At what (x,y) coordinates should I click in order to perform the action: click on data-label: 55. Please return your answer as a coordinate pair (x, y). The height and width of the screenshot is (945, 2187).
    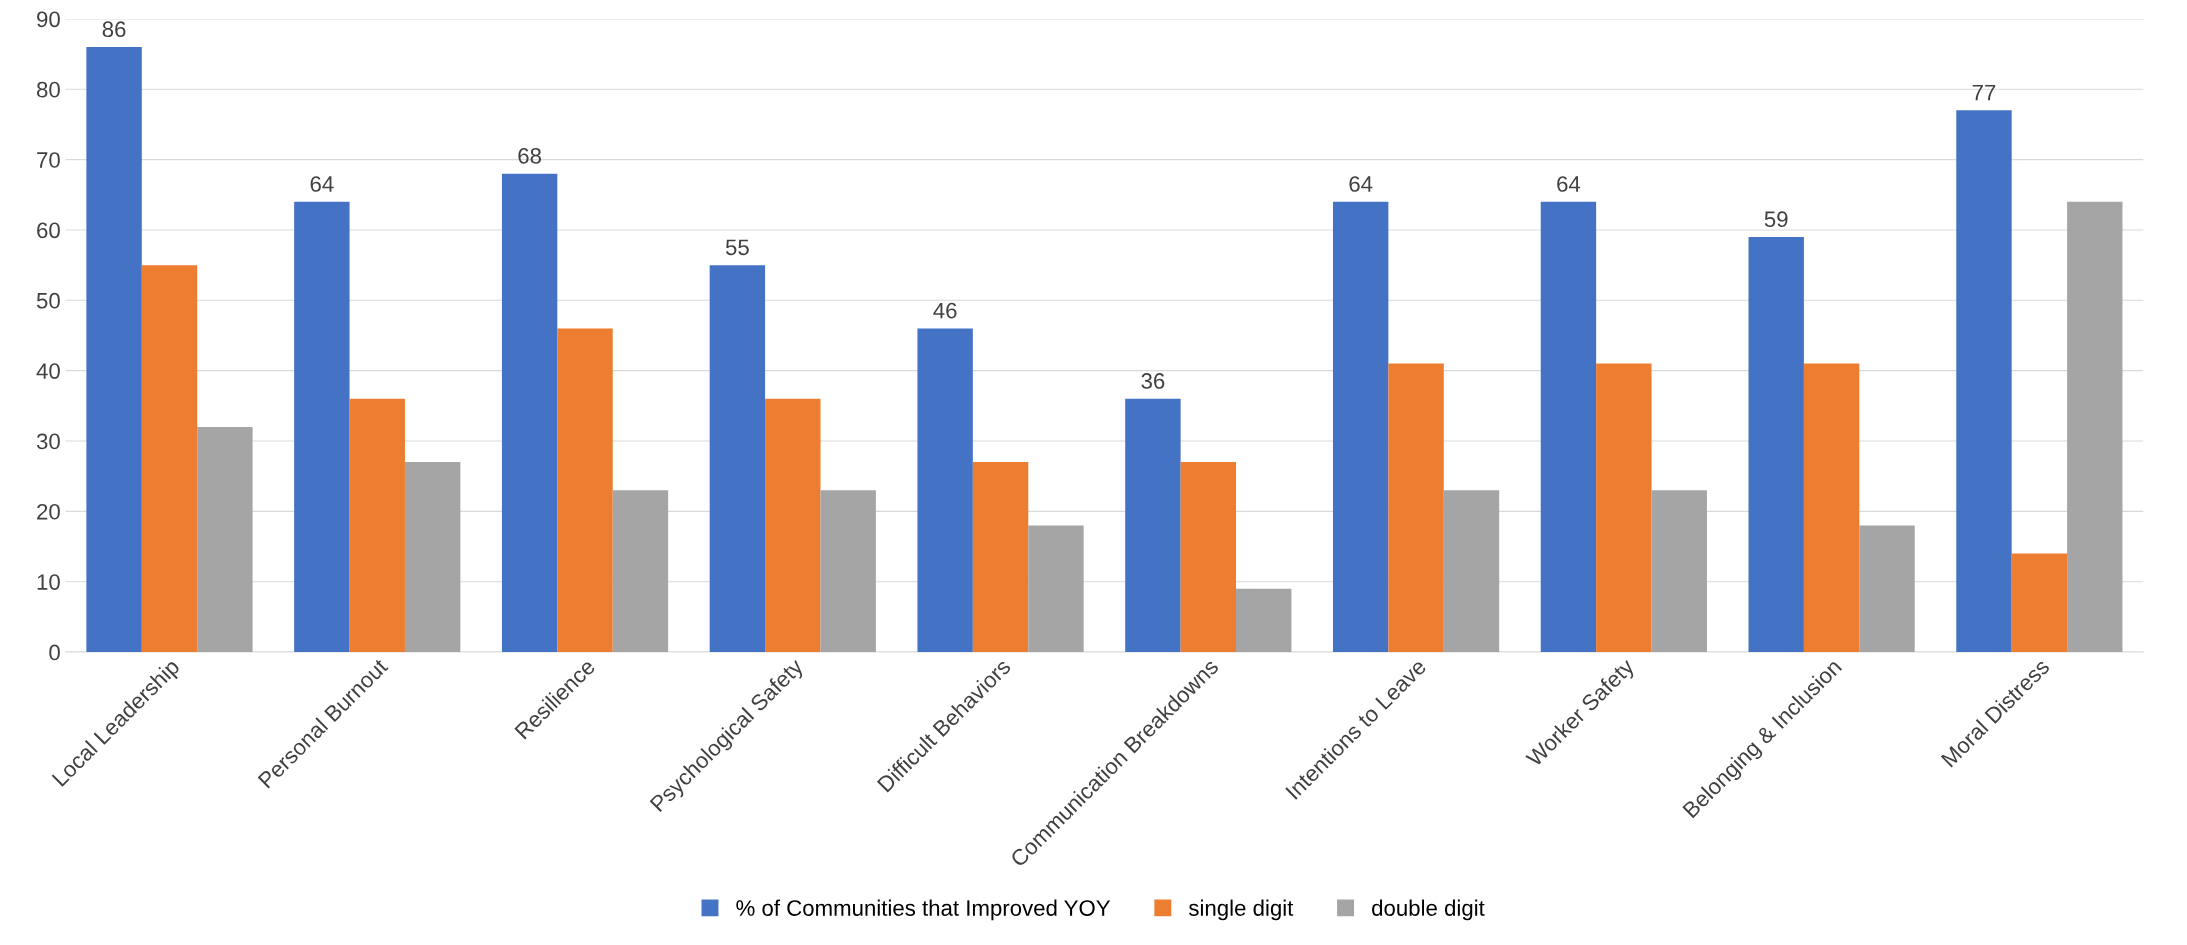
    Looking at the image, I should click on (737, 247).